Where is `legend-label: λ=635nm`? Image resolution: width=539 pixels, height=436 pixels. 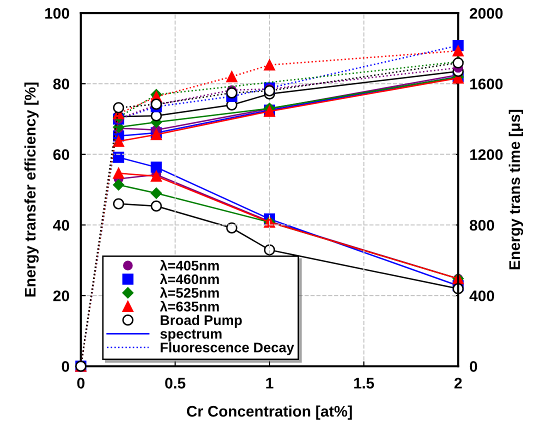 legend-label: λ=635nm is located at coordinates (189, 306).